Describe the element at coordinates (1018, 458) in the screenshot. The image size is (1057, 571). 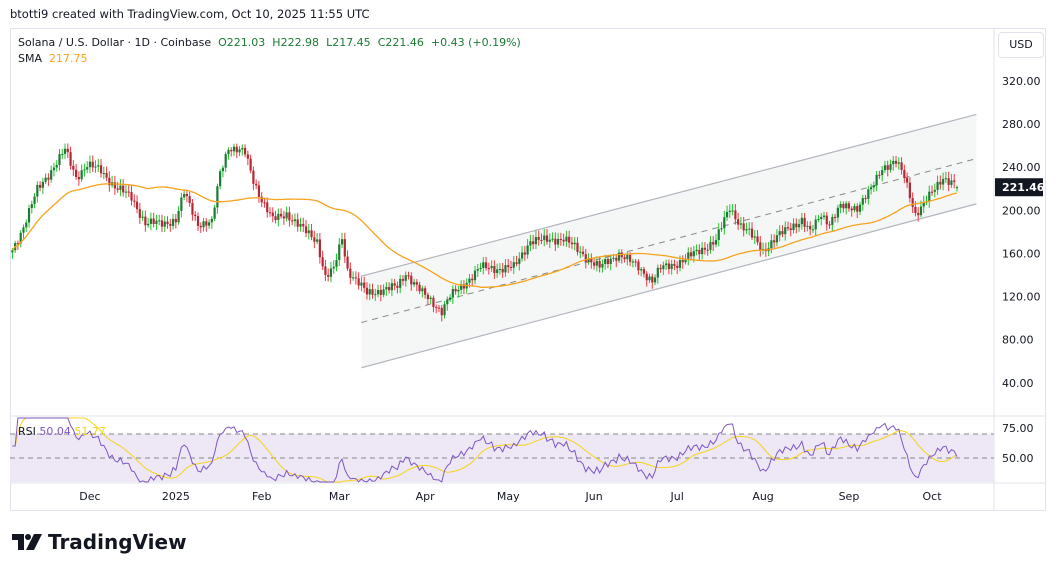
I see `rsi-tick-label: 50.00` at that location.